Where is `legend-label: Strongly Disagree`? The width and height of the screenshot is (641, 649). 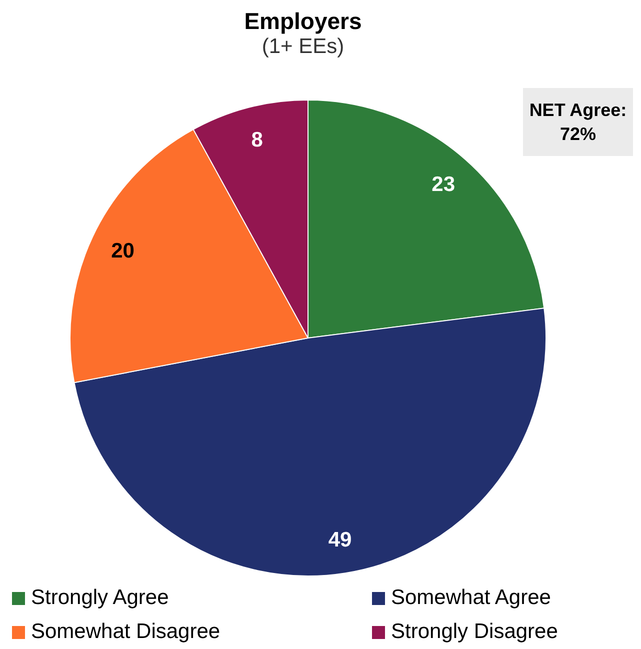
legend-label: Strongly Disagree is located at coordinates (474, 632).